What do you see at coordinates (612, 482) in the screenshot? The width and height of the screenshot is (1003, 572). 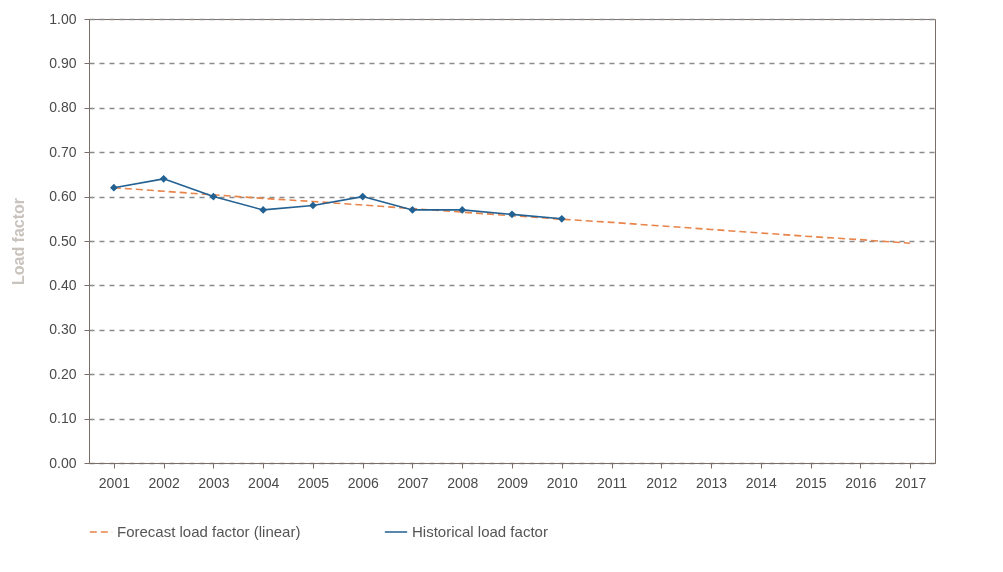 I see `x-tick-label: 2011` at bounding box center [612, 482].